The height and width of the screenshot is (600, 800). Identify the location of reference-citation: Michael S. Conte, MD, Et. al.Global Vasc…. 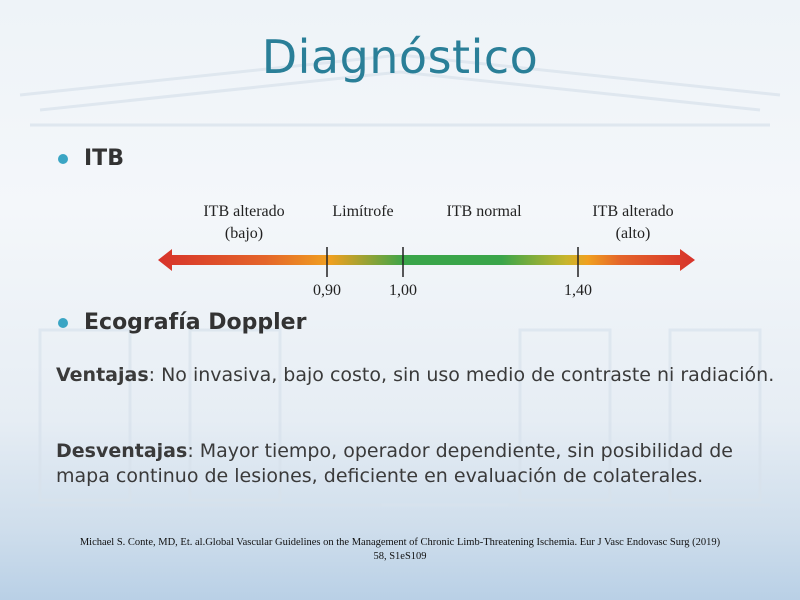
(400, 550).